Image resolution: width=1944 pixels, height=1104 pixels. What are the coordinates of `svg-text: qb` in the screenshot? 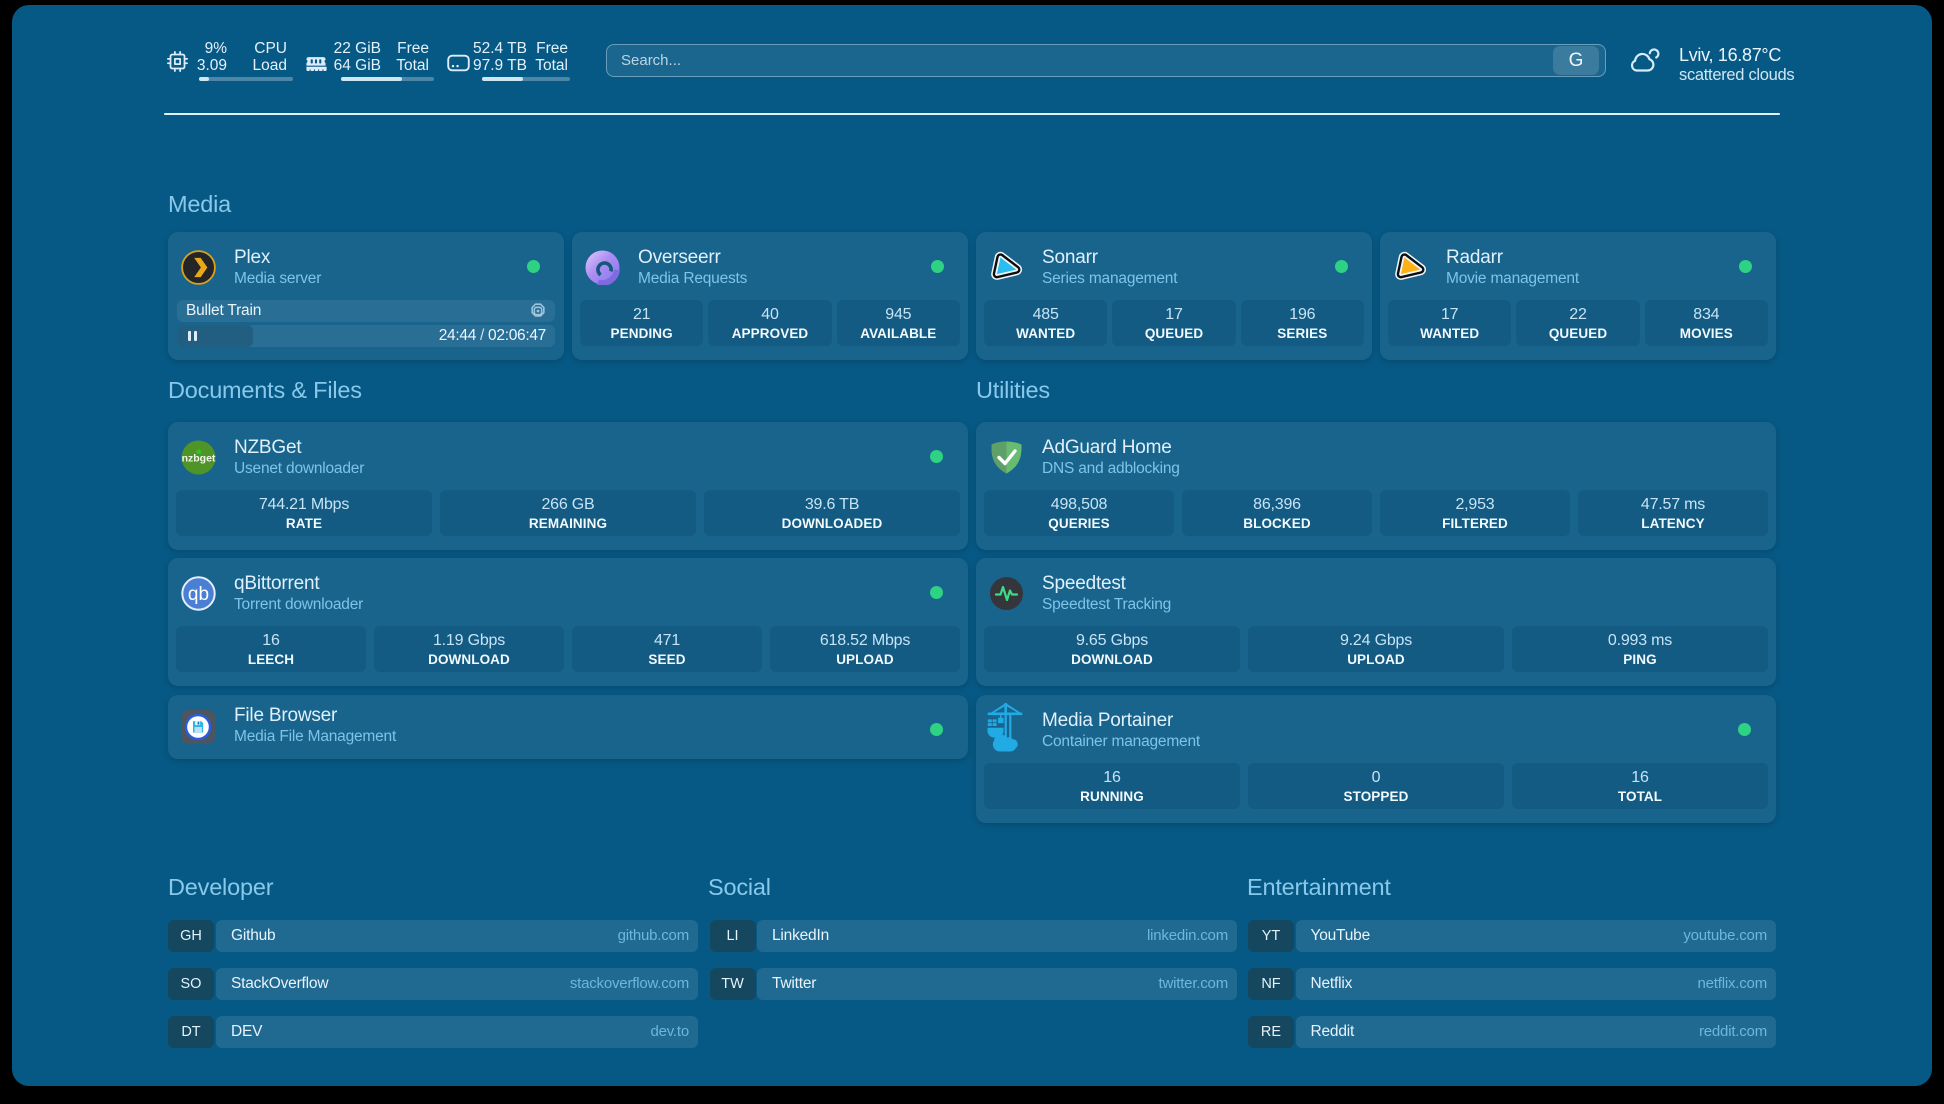 It's located at (198, 594).